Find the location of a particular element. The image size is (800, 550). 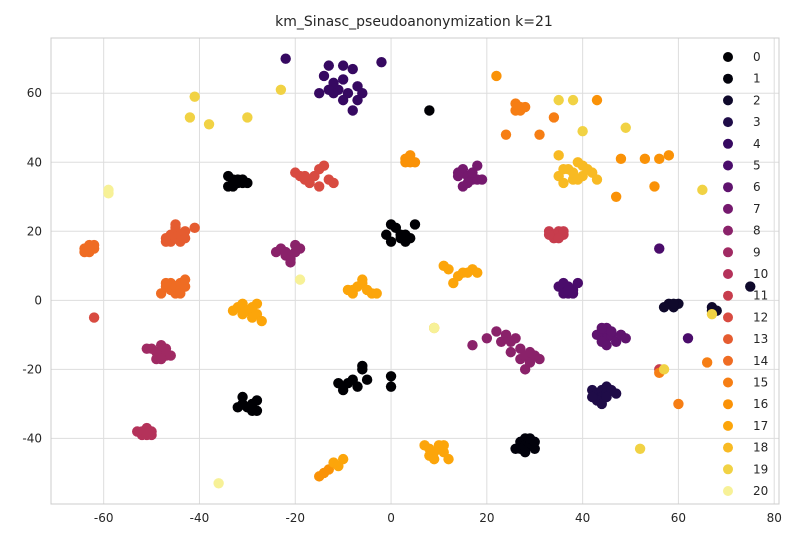

legend-label: 19 is located at coordinates (760, 469).